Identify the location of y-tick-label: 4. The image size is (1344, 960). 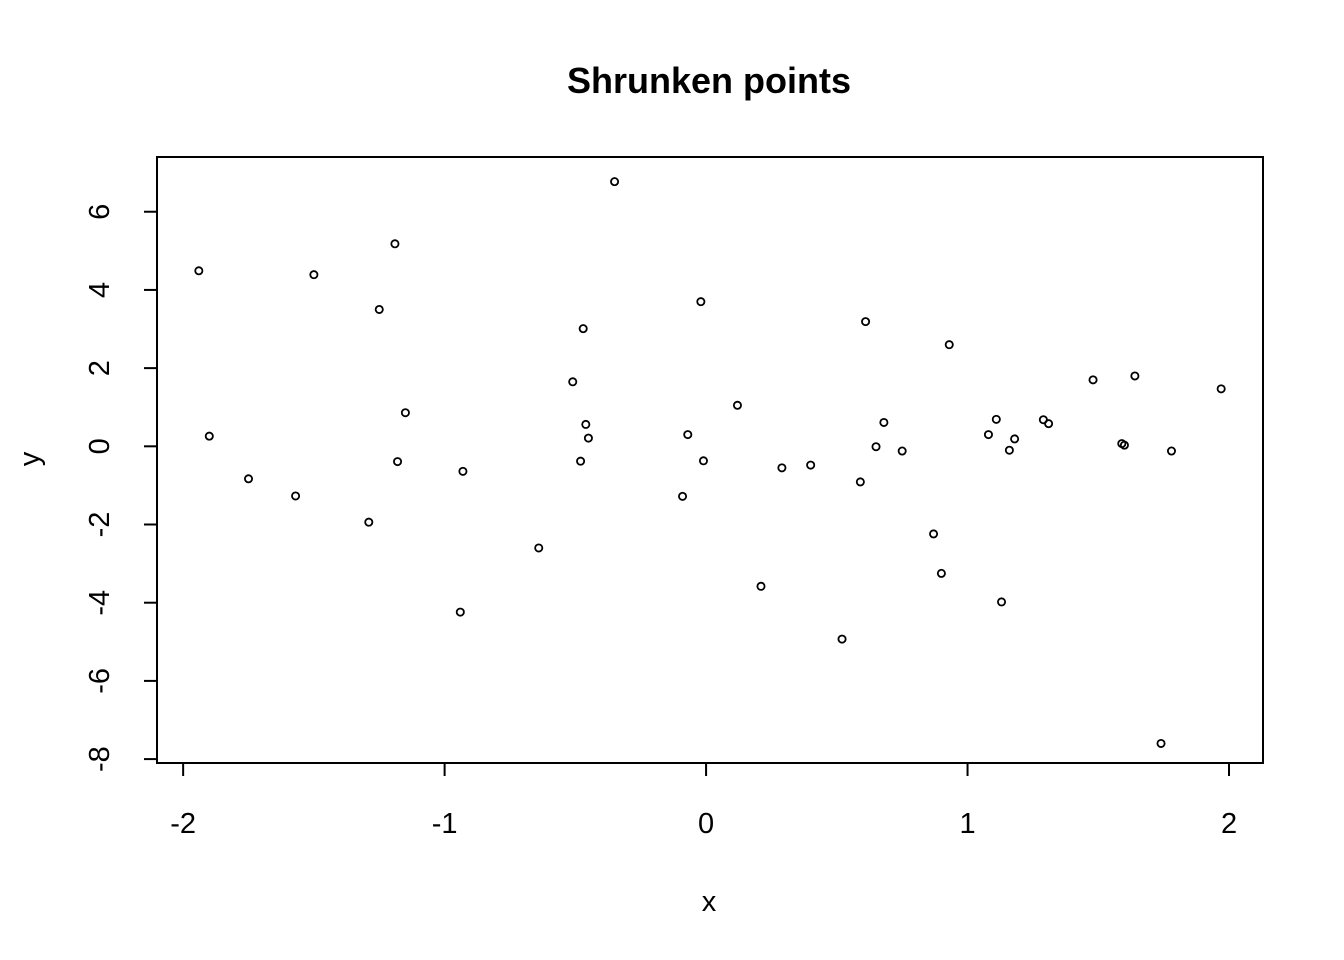
(100, 290).